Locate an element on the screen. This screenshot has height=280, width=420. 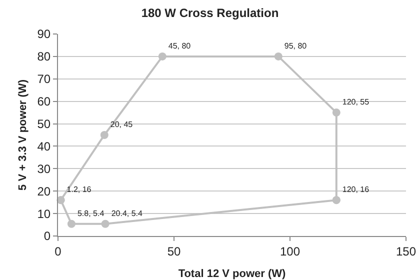
data-label: 20.4, 5.4 is located at coordinates (127, 213).